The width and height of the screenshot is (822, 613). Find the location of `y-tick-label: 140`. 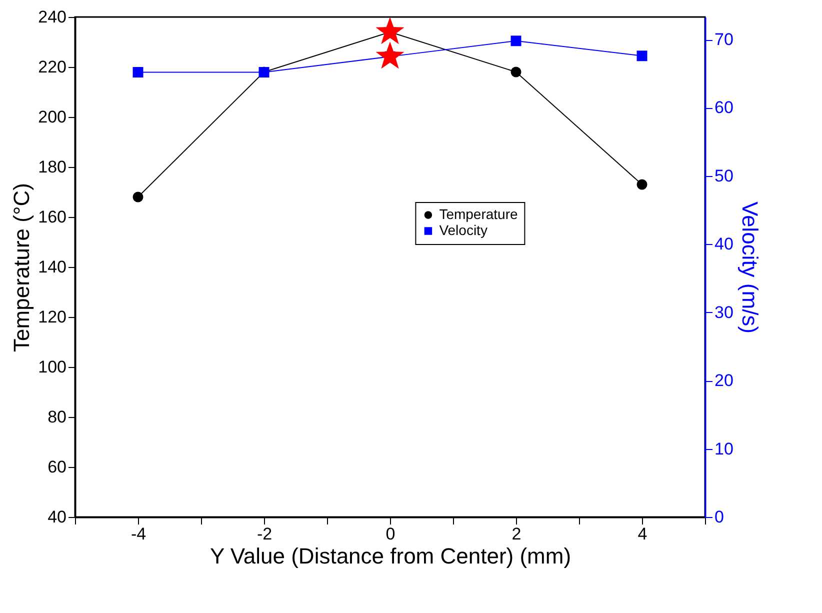

y-tick-label: 140 is located at coordinates (52, 267).